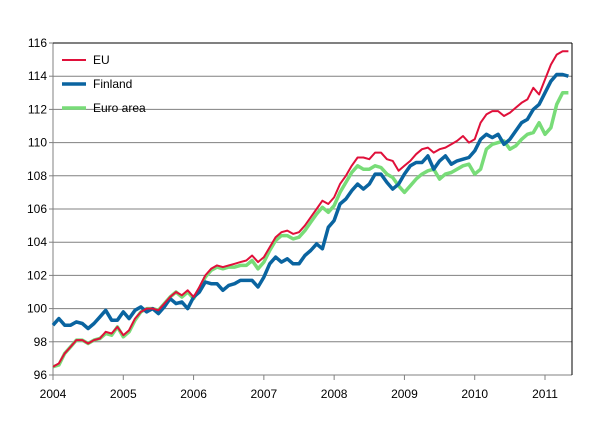  What do you see at coordinates (41, 375) in the screenshot?
I see `y-tick-label: 96` at bounding box center [41, 375].